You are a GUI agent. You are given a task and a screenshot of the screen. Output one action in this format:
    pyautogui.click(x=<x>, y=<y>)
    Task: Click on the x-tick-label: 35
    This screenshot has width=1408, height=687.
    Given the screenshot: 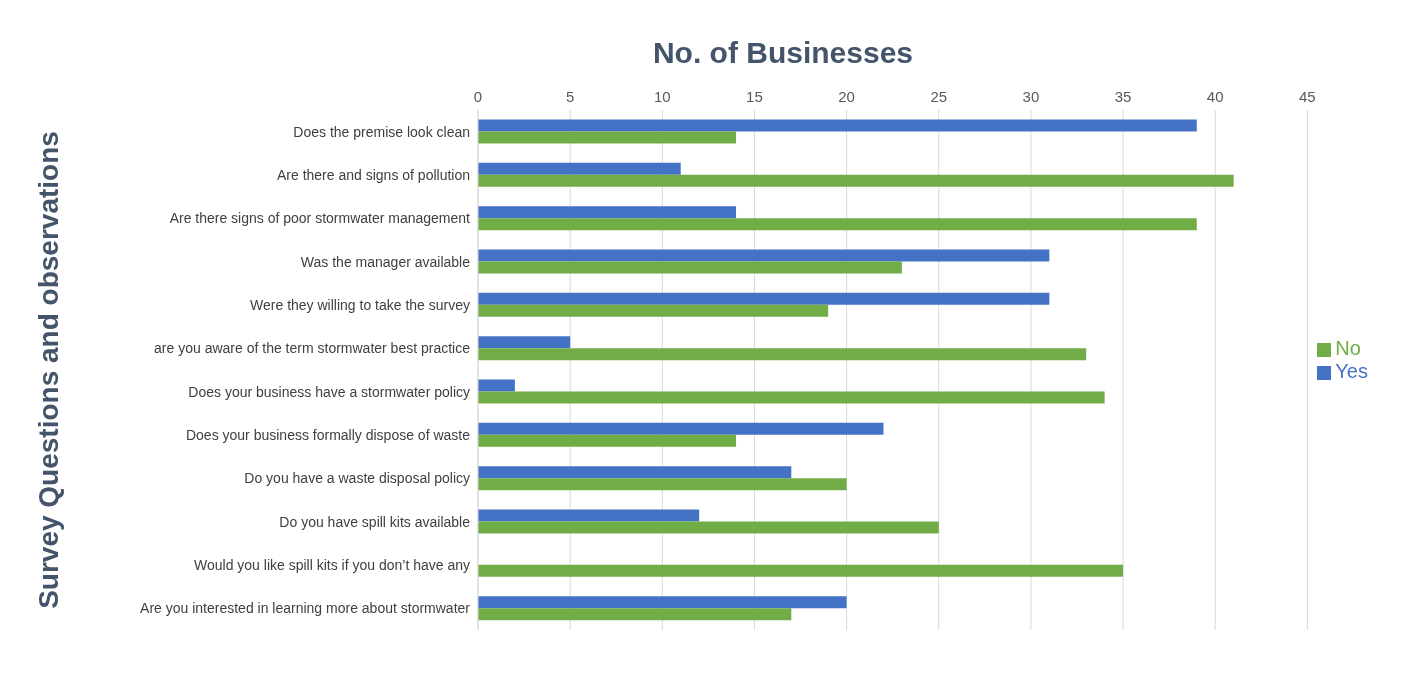 What is the action you would take?
    pyautogui.click(x=1123, y=96)
    